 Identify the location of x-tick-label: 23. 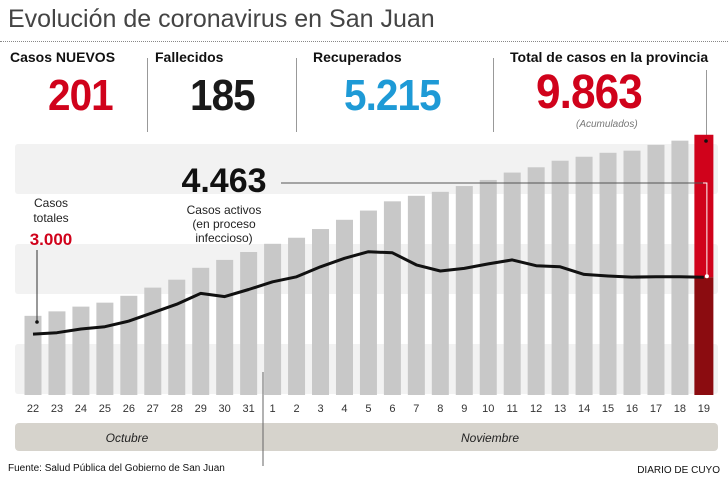
(57, 409).